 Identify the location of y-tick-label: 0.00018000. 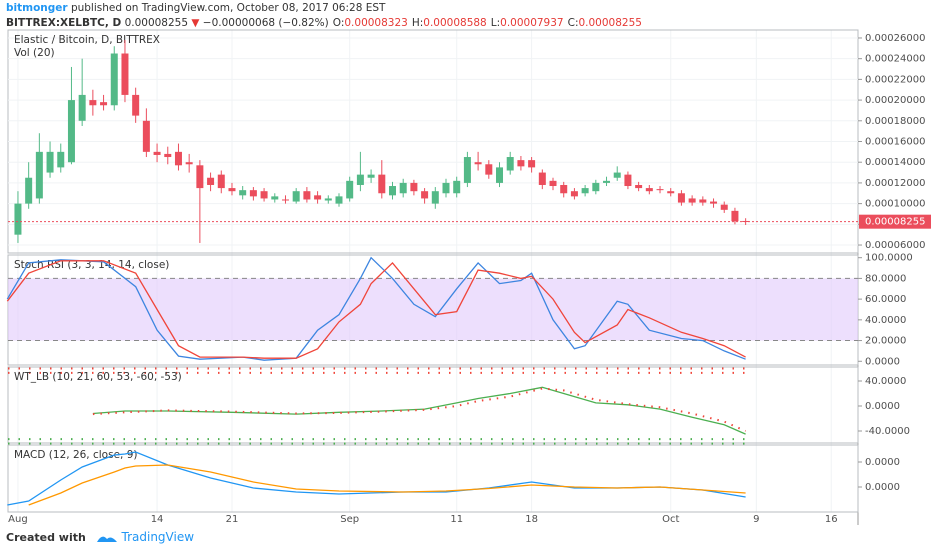
(895, 121).